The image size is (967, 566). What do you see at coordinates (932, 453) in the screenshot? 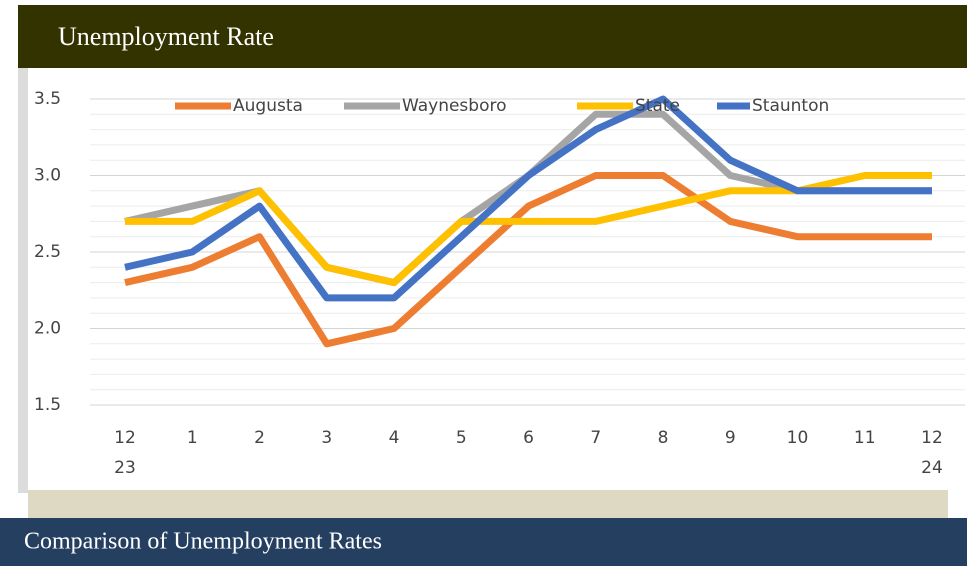
I see `x-tick-label: 12 24` at bounding box center [932, 453].